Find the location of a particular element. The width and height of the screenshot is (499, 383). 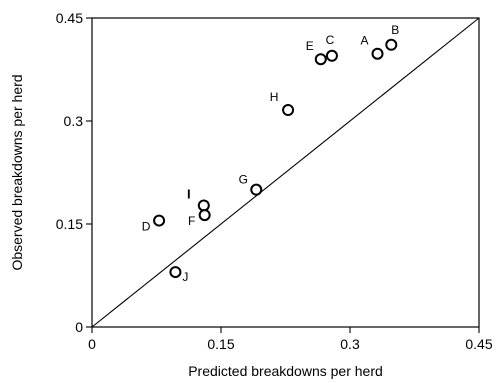

y-tick-label: 0.15 is located at coordinates (69, 224).